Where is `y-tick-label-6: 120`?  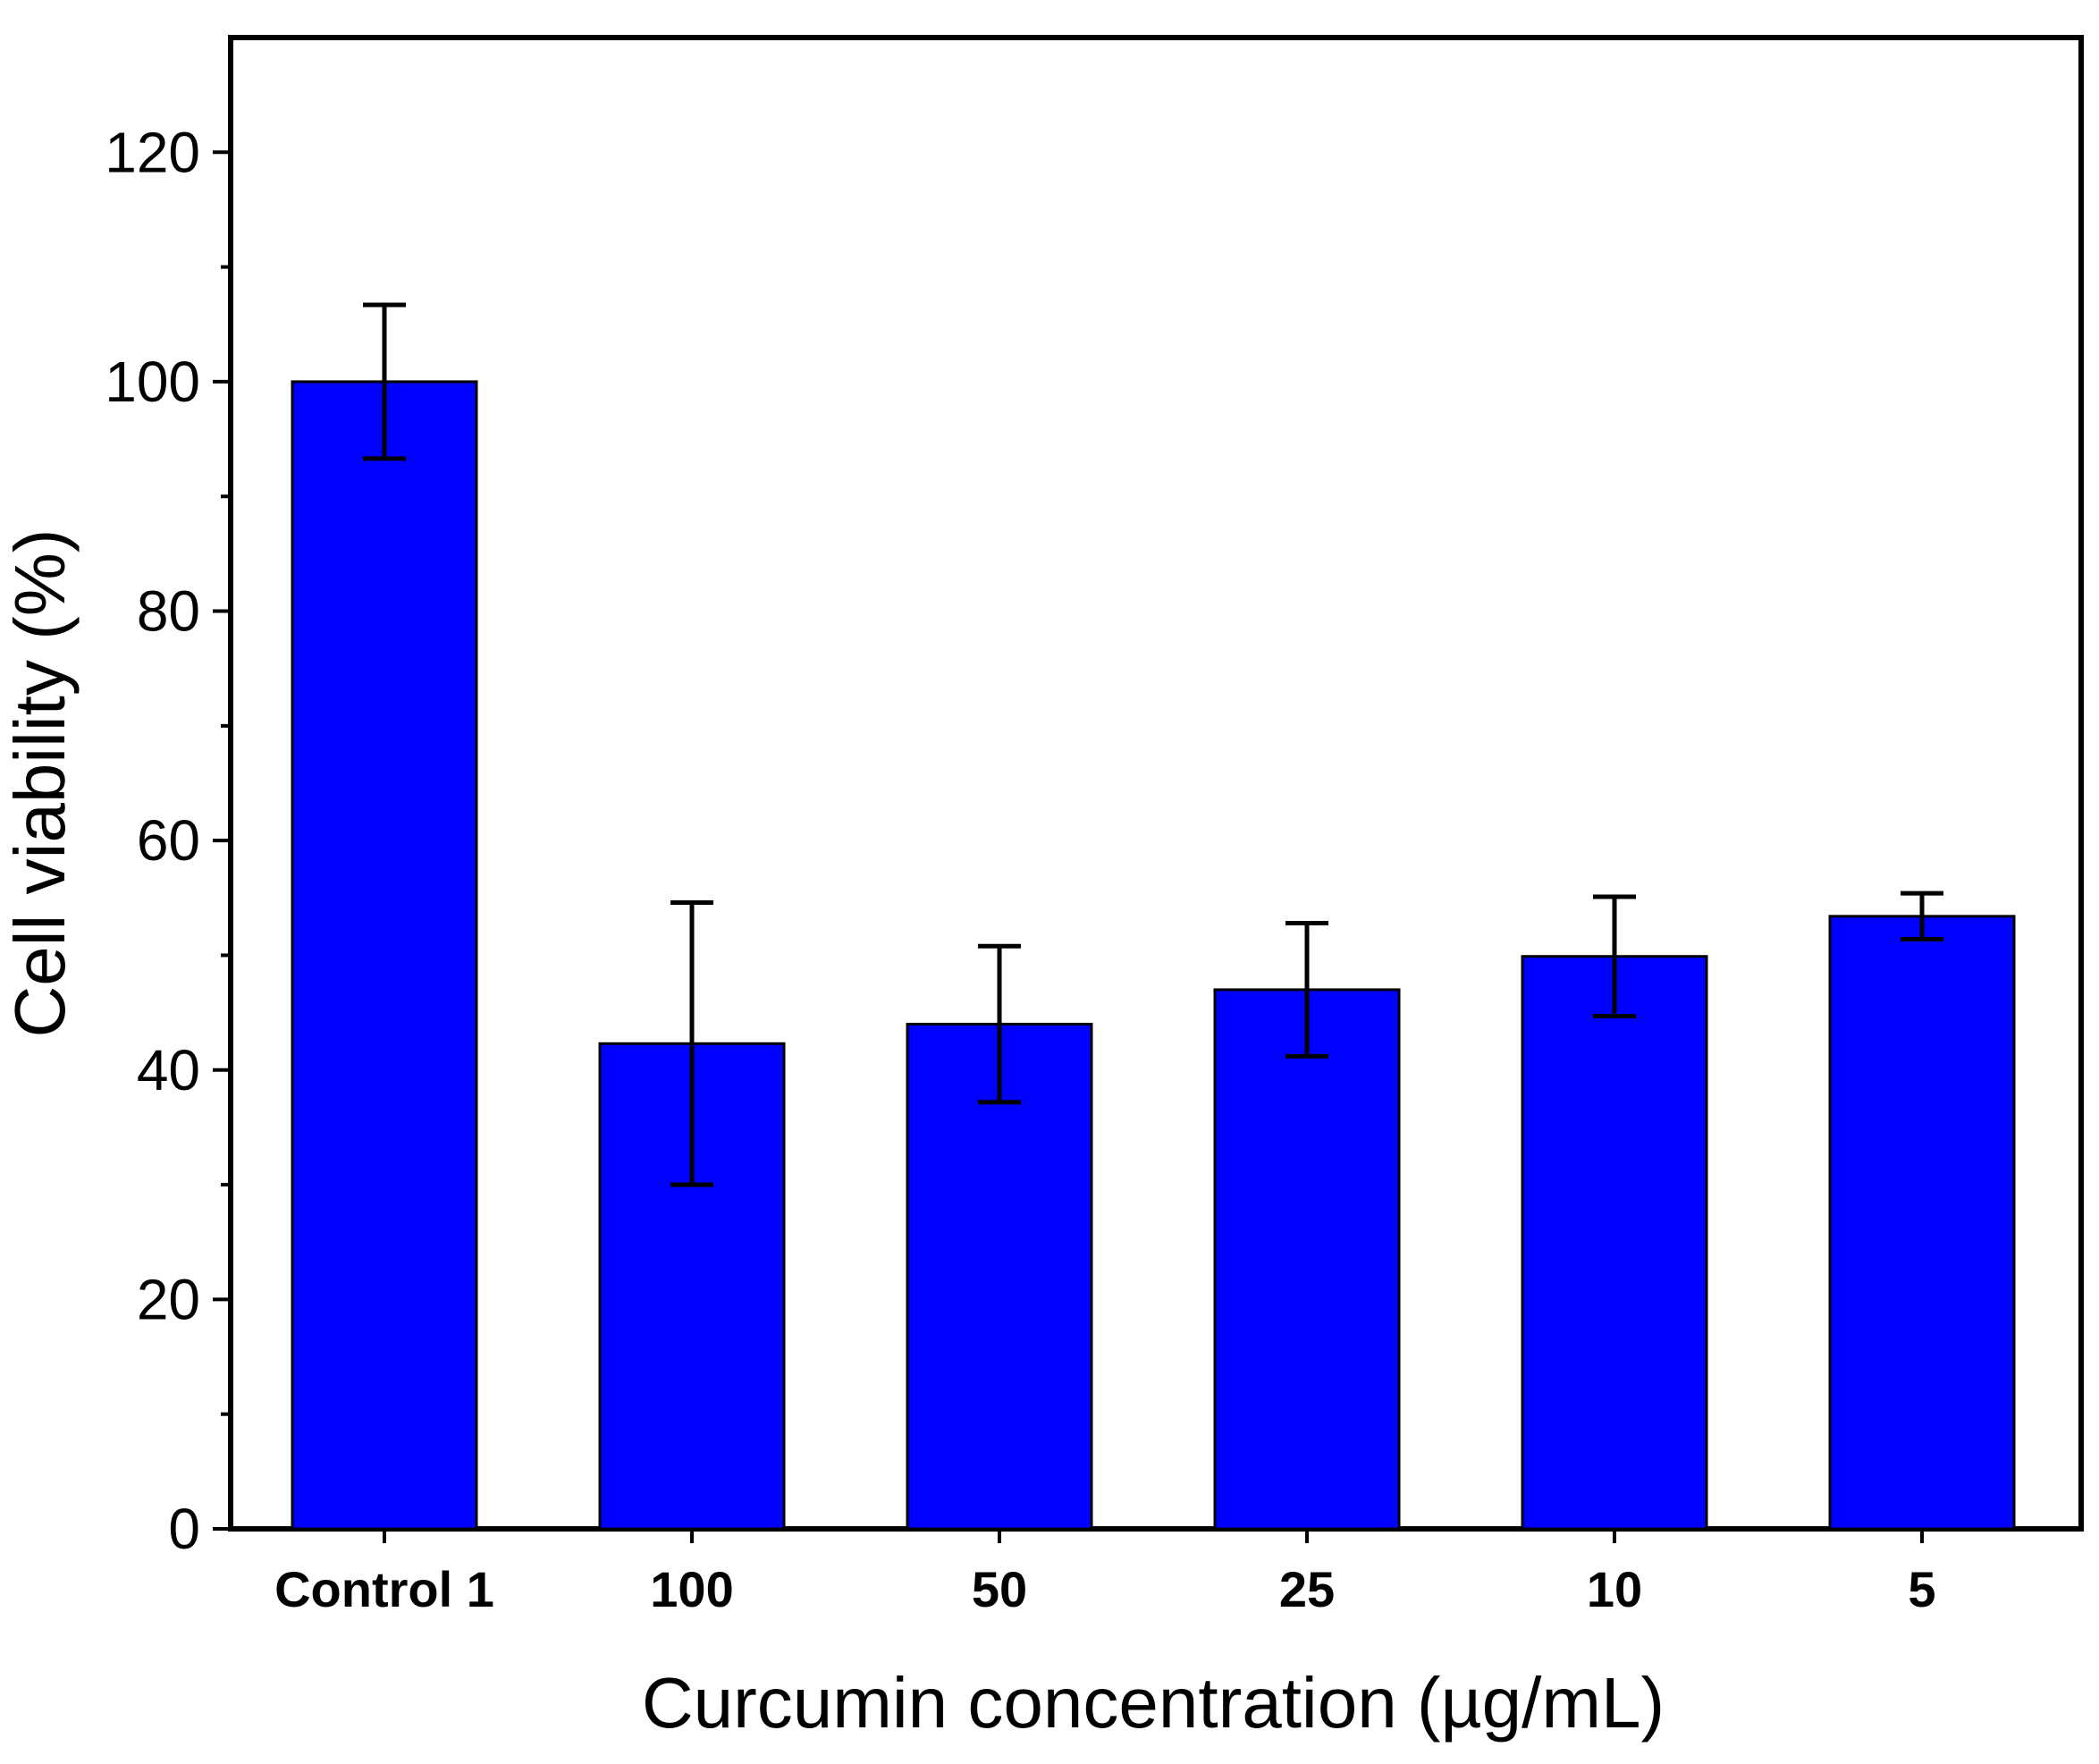 y-tick-label-6: 120 is located at coordinates (152, 152).